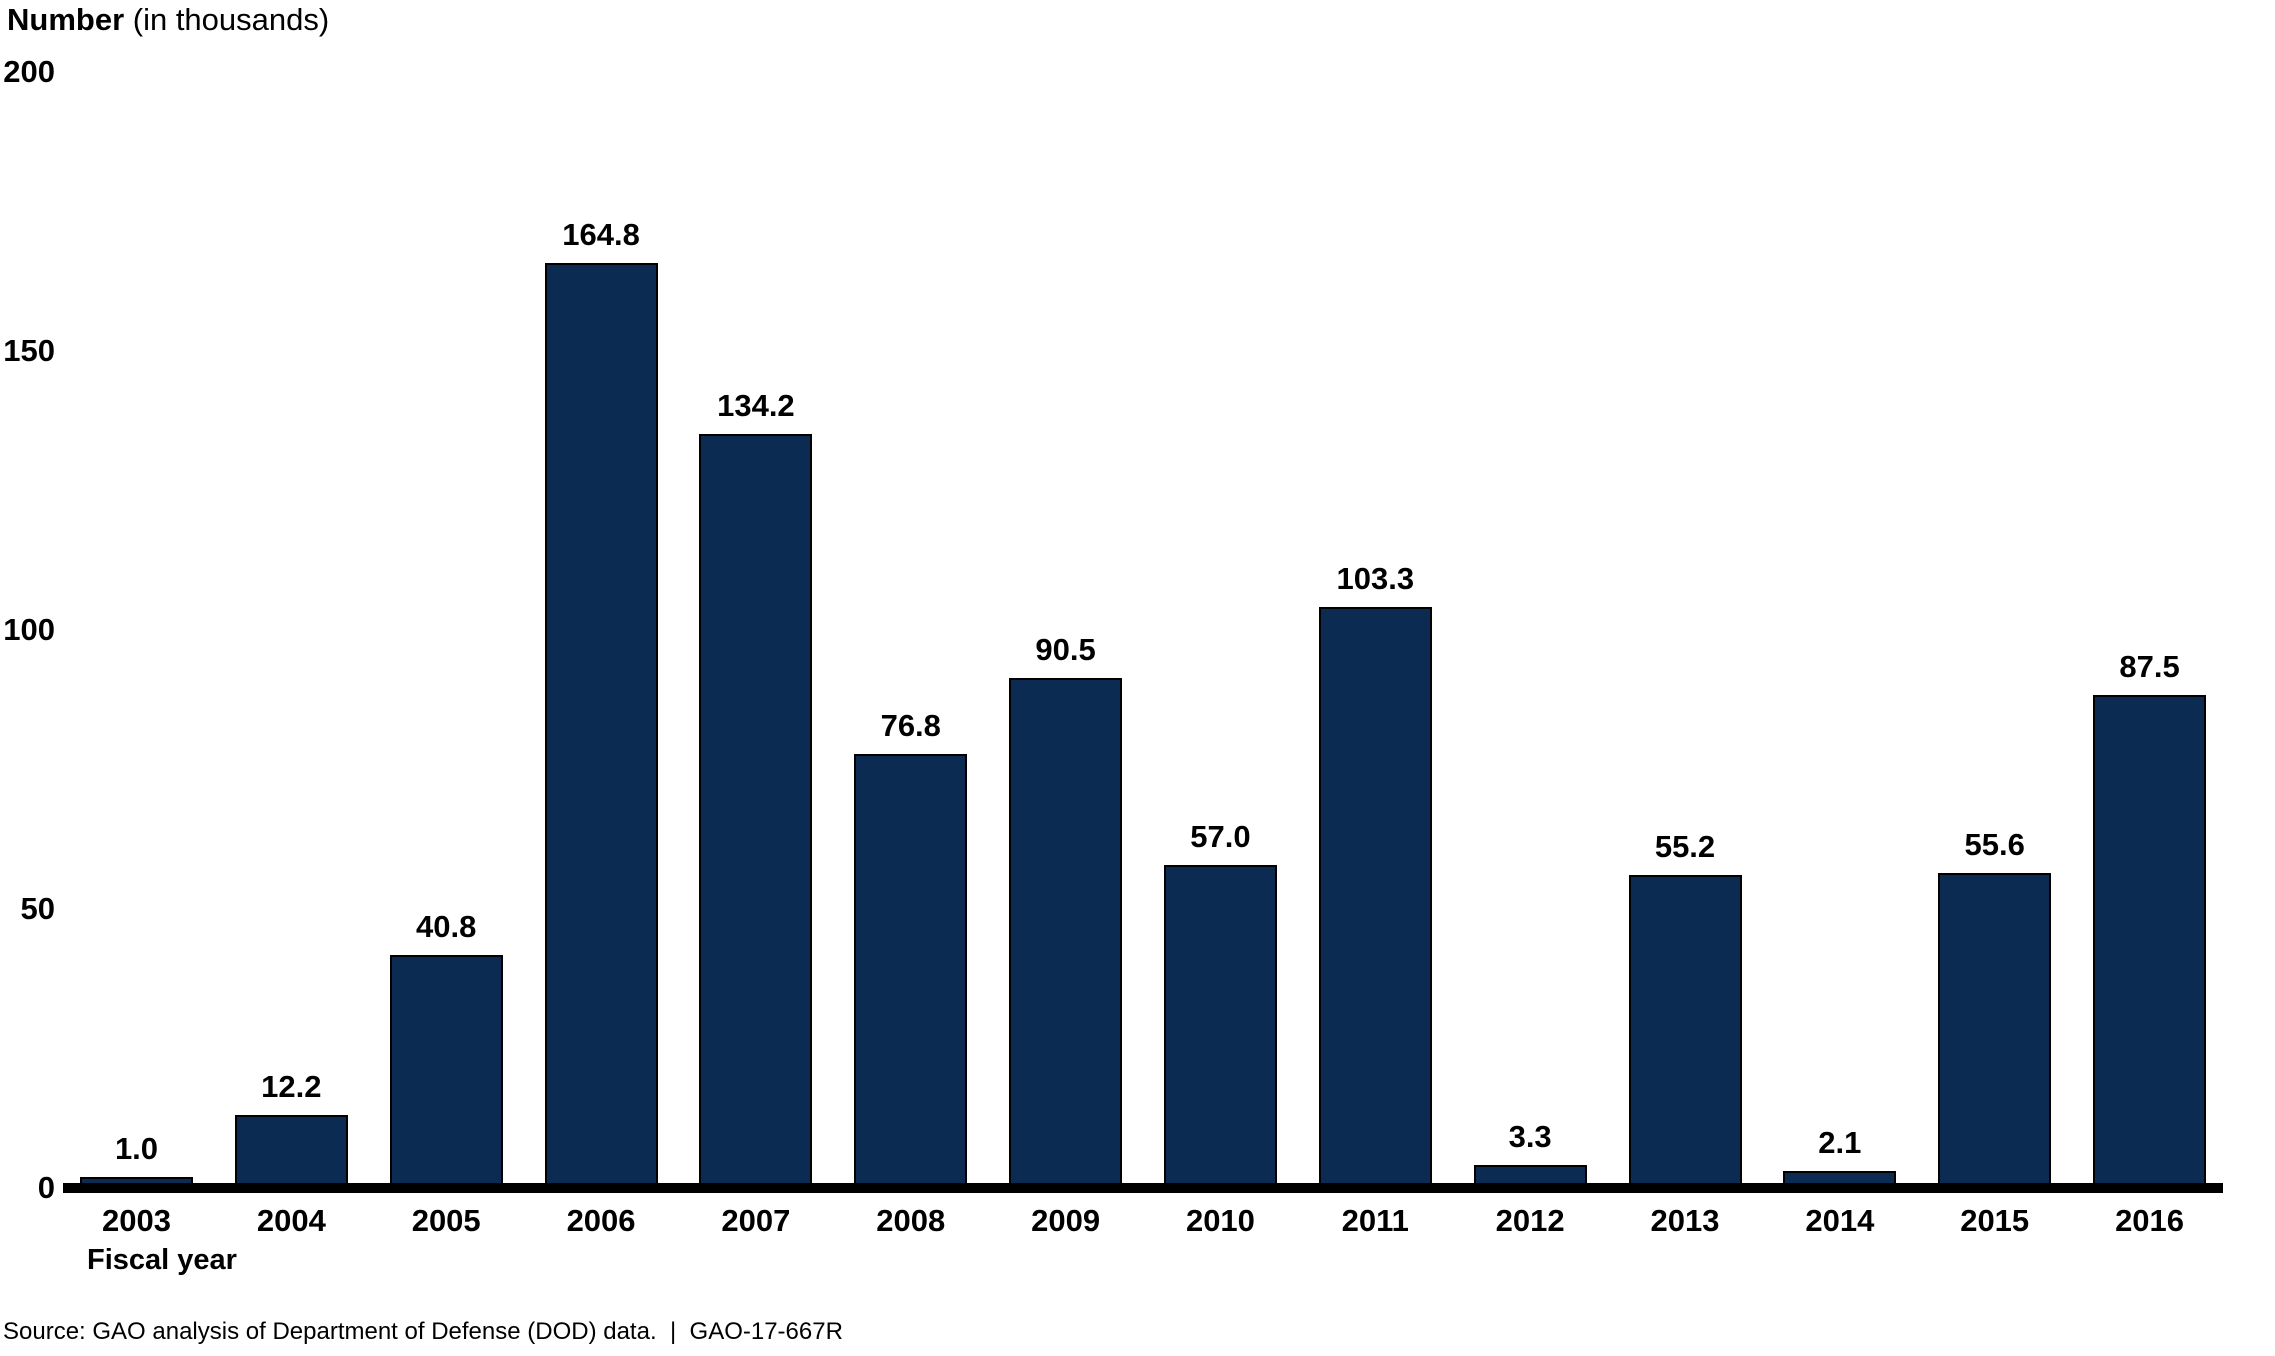 The image size is (2275, 1356). What do you see at coordinates (756, 406) in the screenshot?
I see `bar-value-label: 134.2` at bounding box center [756, 406].